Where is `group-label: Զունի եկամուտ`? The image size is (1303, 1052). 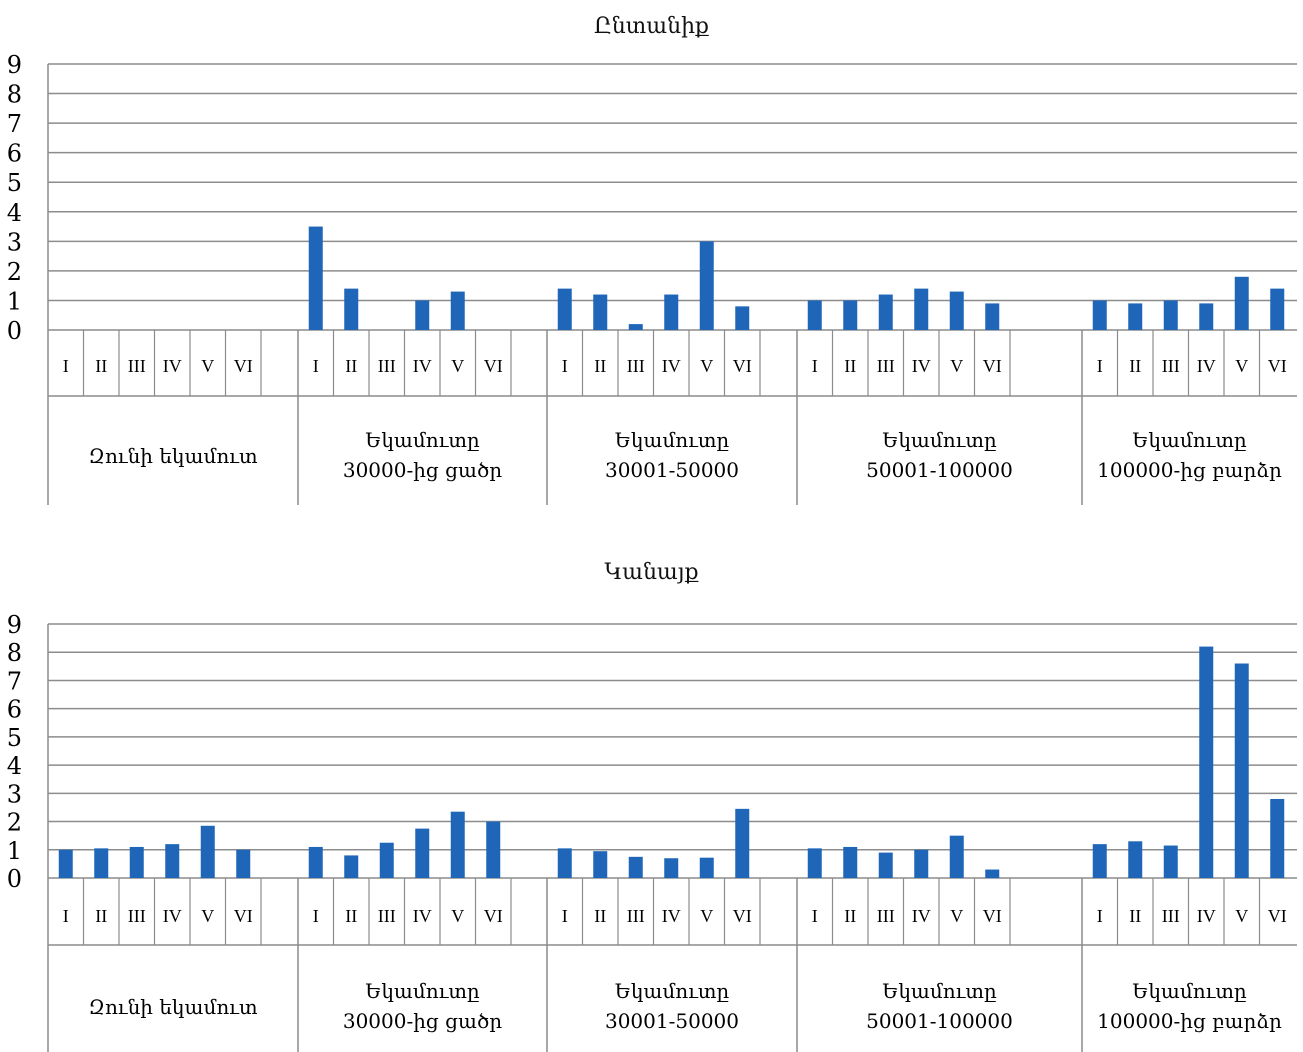
group-label: Զունի եկամուտ is located at coordinates (173, 1007).